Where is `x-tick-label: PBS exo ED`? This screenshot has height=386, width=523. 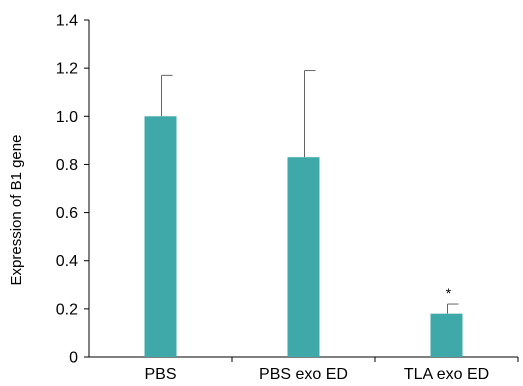 x-tick-label: PBS exo ED is located at coordinates (303, 374).